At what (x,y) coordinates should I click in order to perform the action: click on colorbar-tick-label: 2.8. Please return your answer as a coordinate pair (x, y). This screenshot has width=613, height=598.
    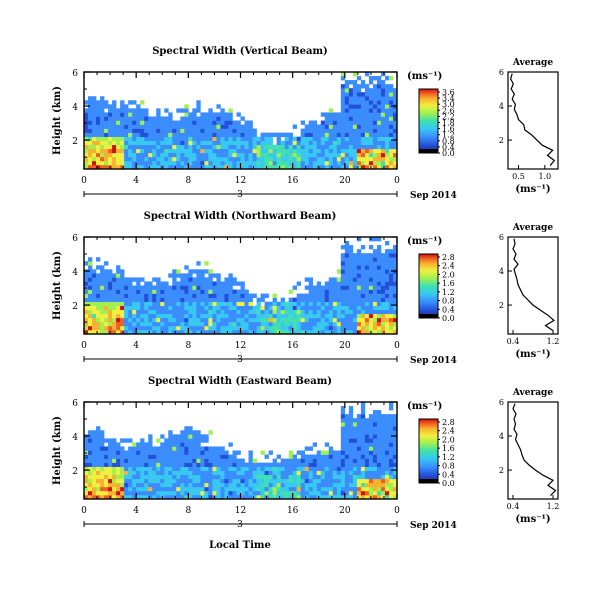
    Looking at the image, I should click on (448, 422).